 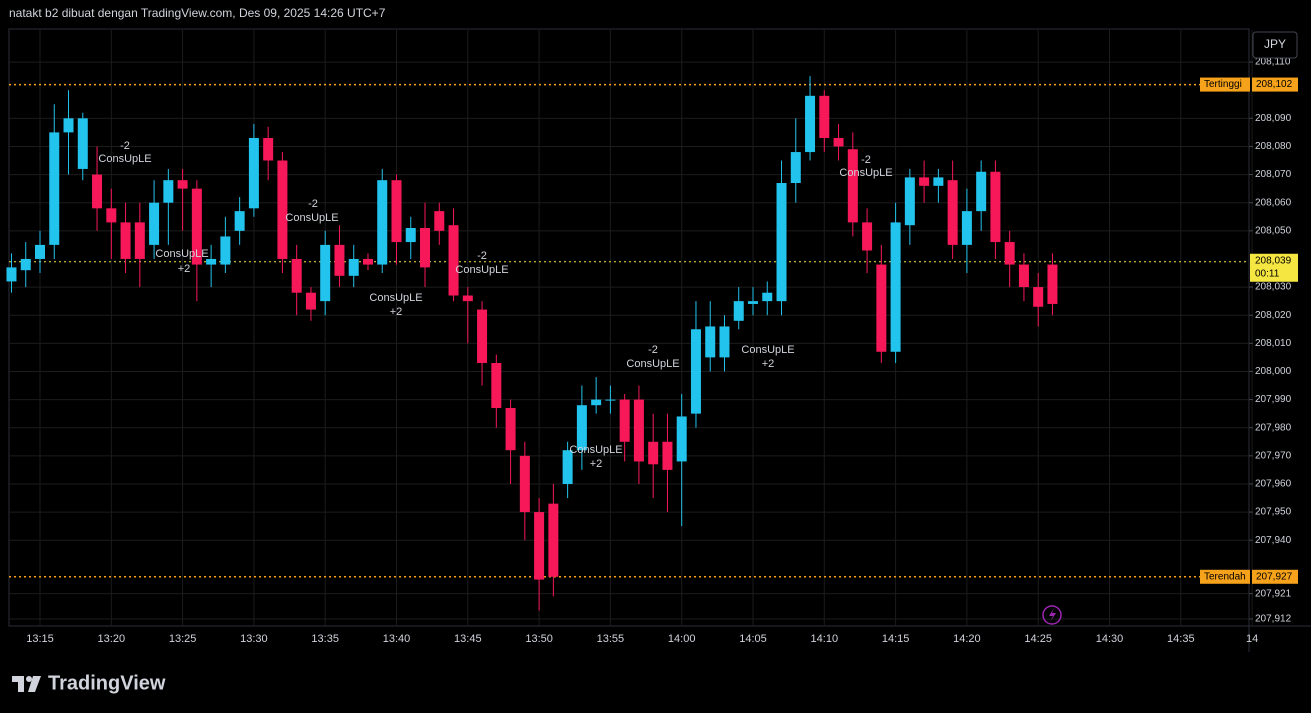 I want to click on x-tick-label: 13:20, so click(x=112, y=639).